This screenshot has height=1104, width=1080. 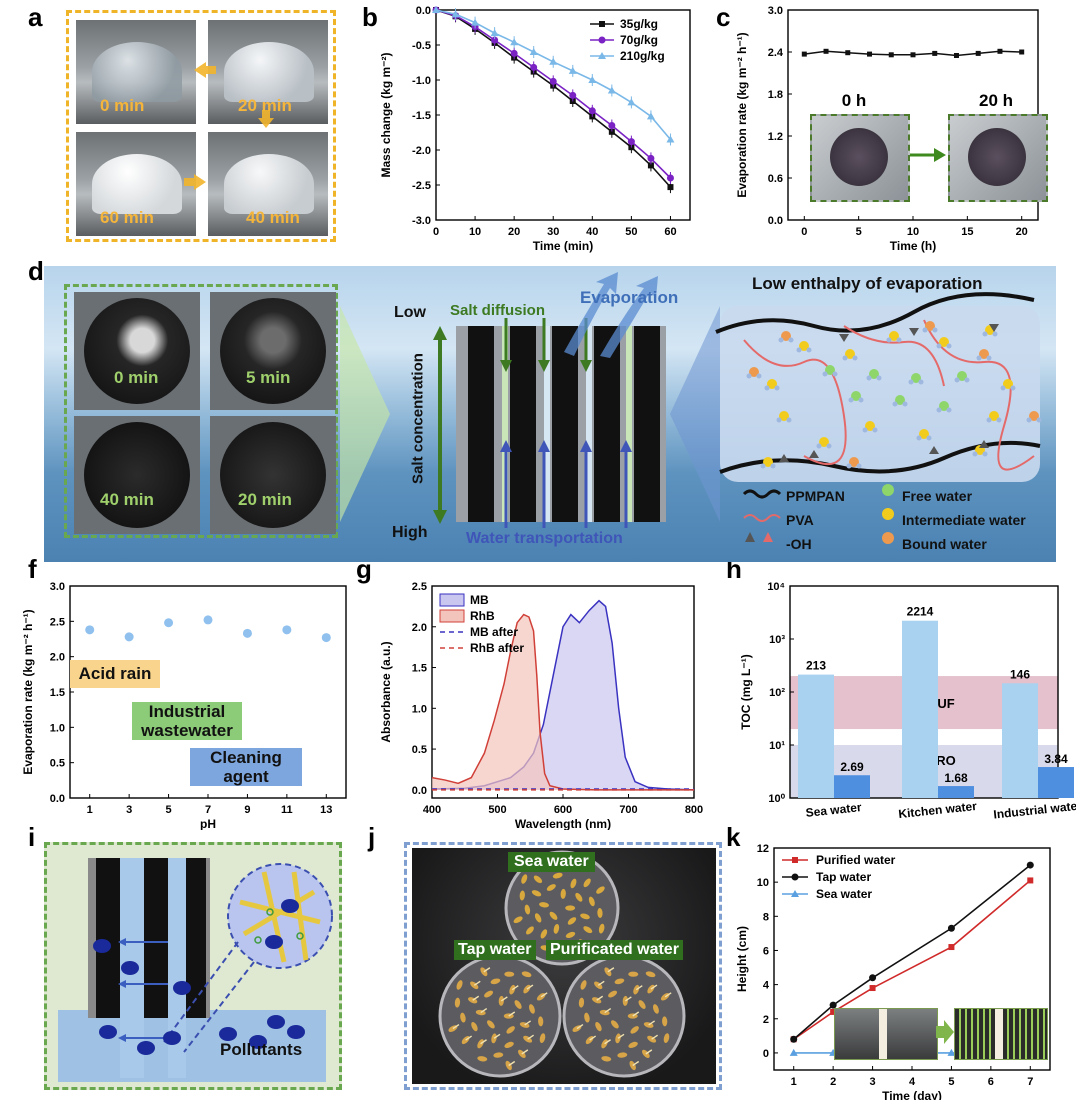 I want to click on channel-gap, so click(x=547, y=424).